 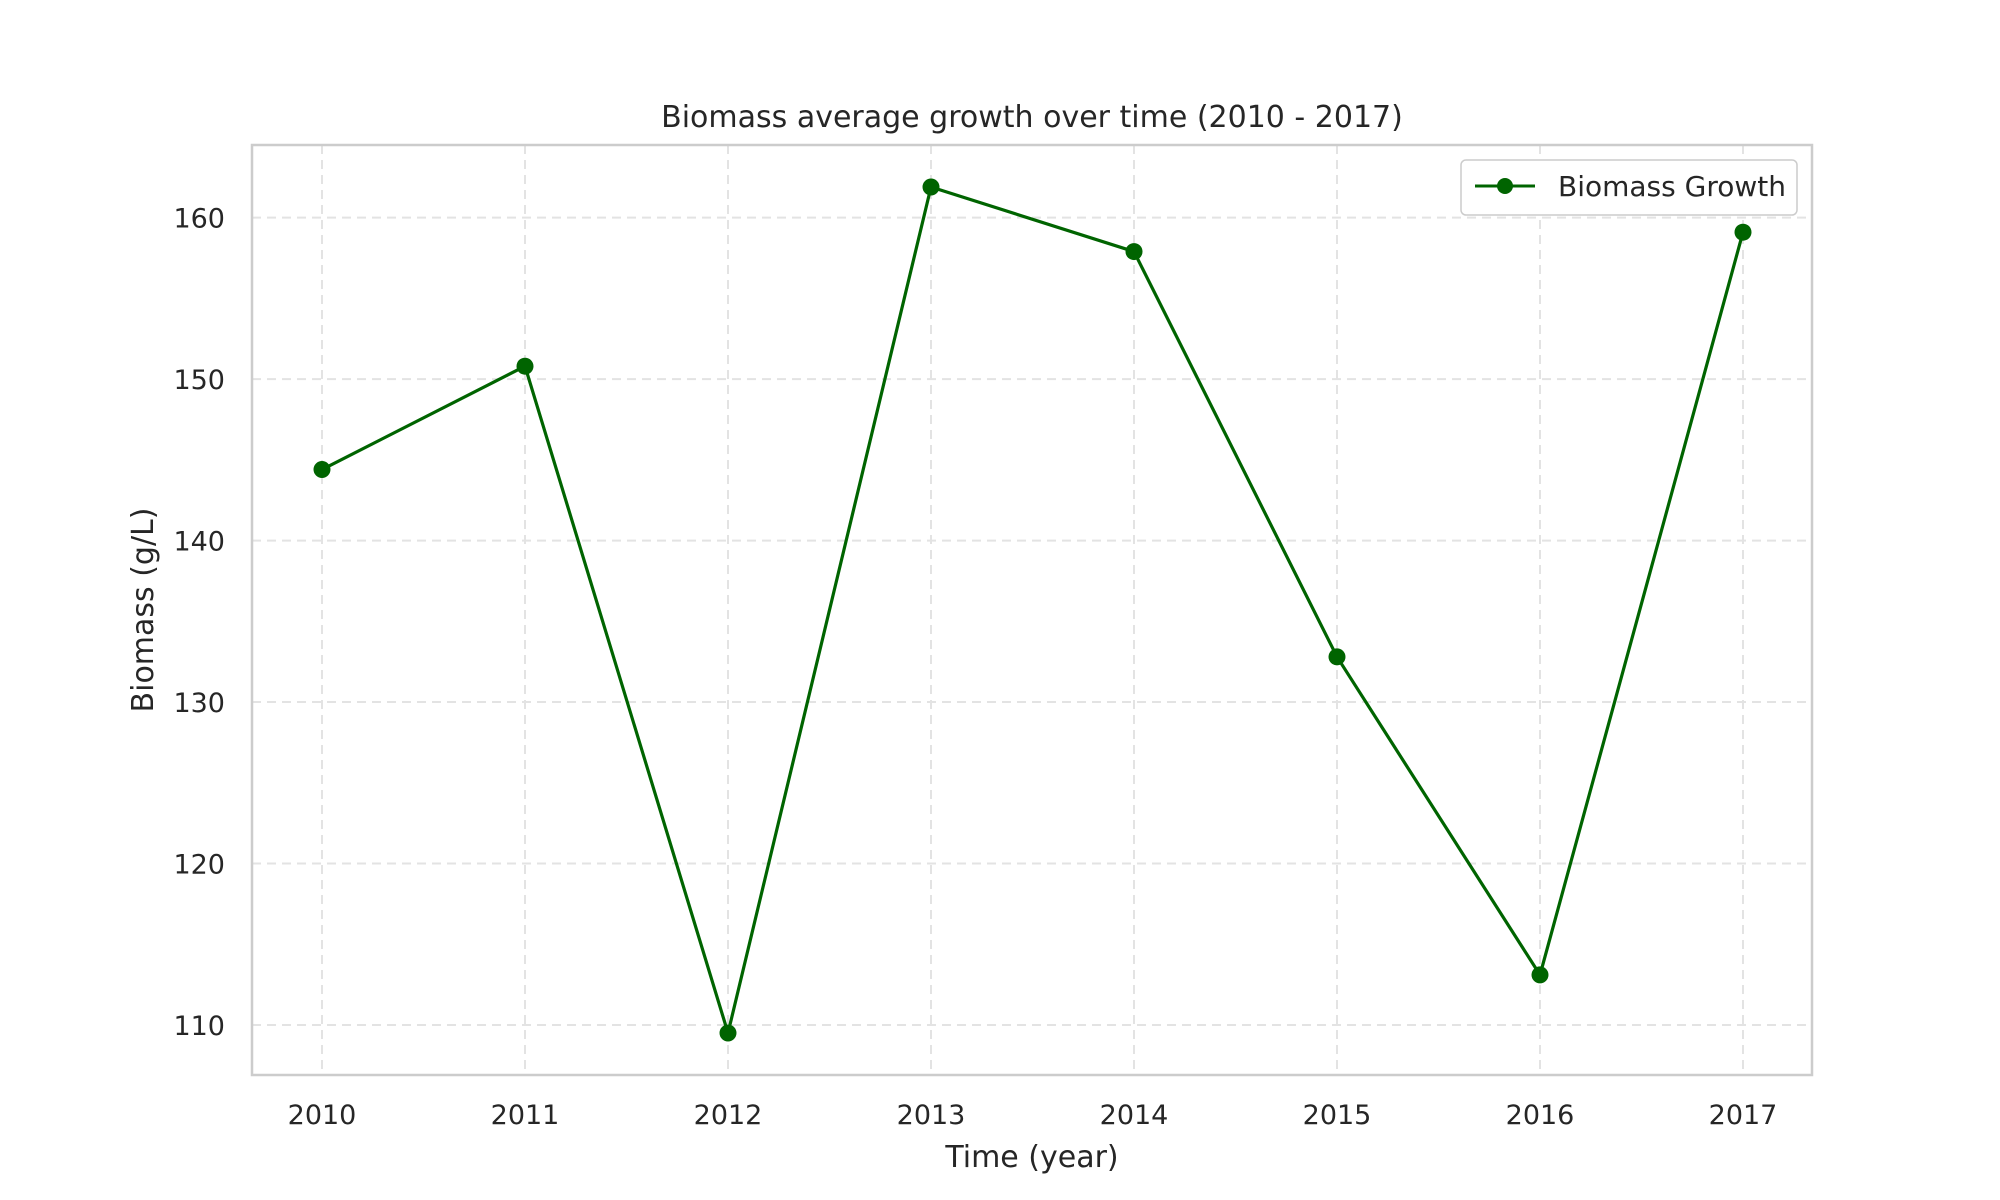 What do you see at coordinates (322, 1115) in the screenshot?
I see `x-tick-label: 2010` at bounding box center [322, 1115].